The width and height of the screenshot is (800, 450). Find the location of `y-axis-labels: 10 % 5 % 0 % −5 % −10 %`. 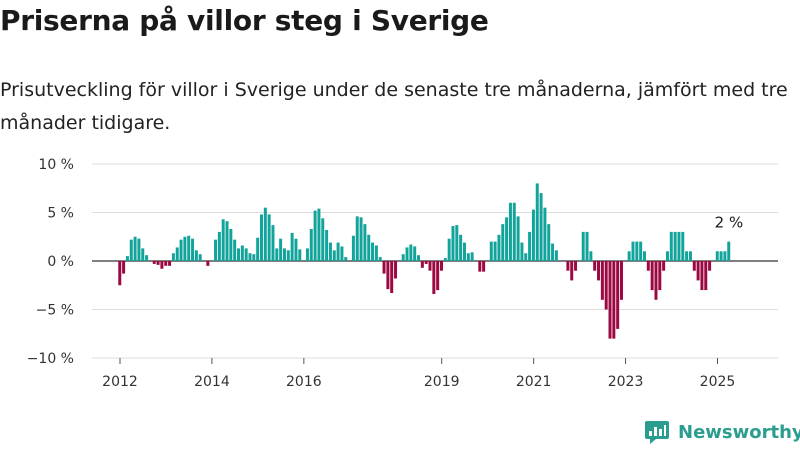

y-axis-labels: 10 % 5 % 0 % −5 % −10 % is located at coordinates (50, 262).